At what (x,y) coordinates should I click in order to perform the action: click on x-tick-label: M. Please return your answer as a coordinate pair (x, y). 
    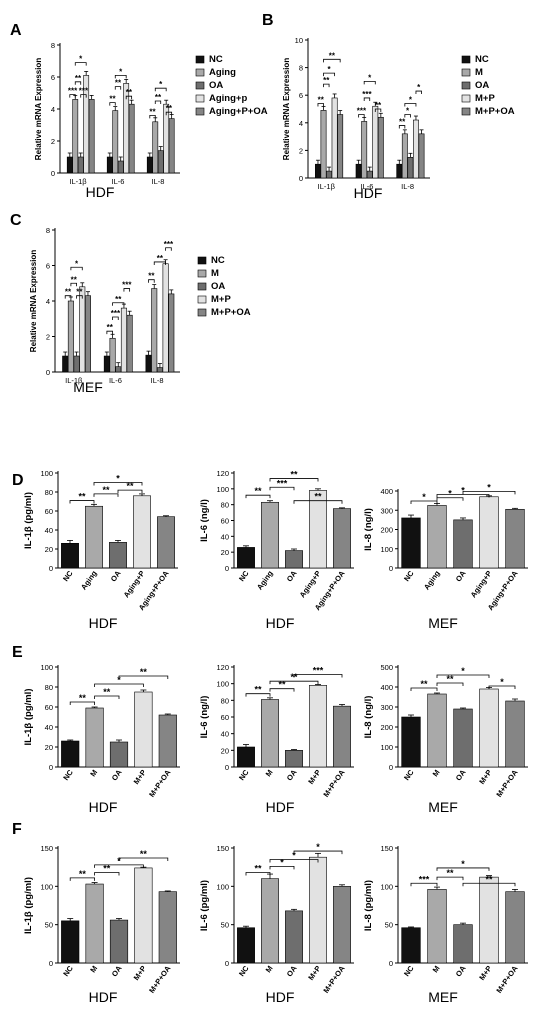
    Looking at the image, I should click on (269, 773).